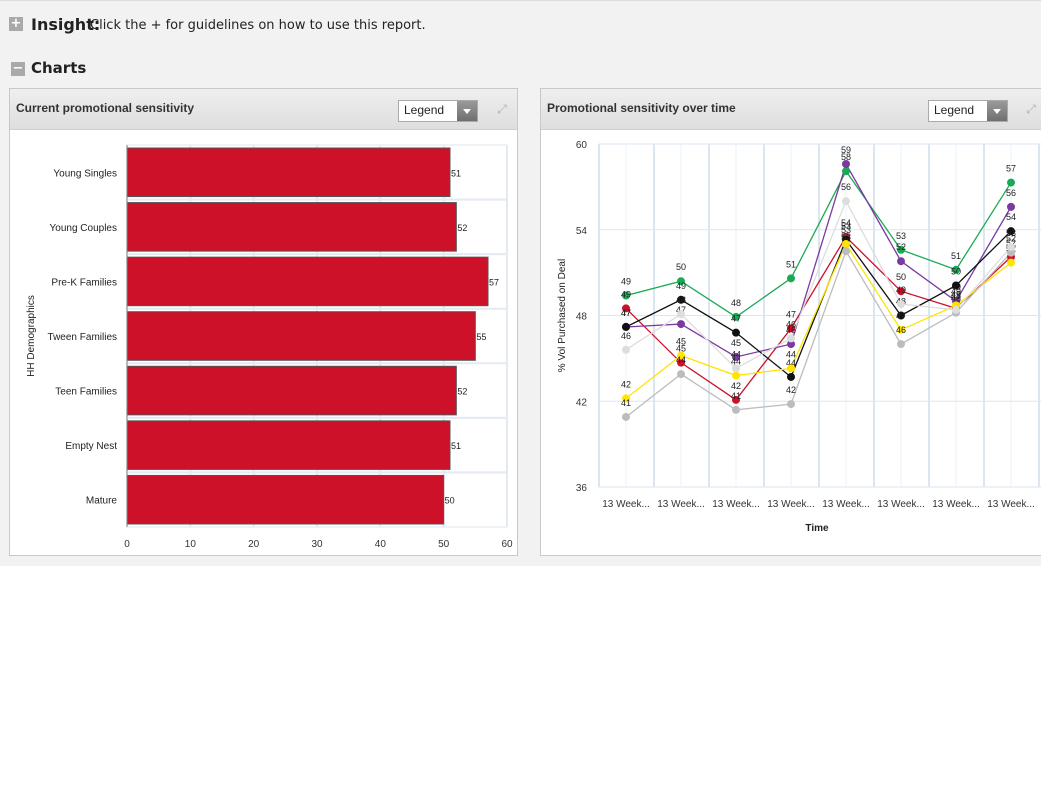  What do you see at coordinates (16, 23) in the screenshot?
I see `expand-insight-button: +` at bounding box center [16, 23].